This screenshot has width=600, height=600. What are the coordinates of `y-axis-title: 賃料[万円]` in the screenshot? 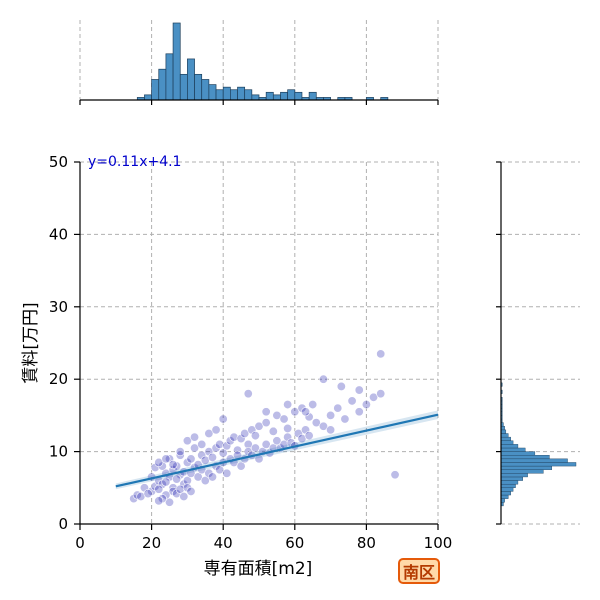 It's located at (31, 342).